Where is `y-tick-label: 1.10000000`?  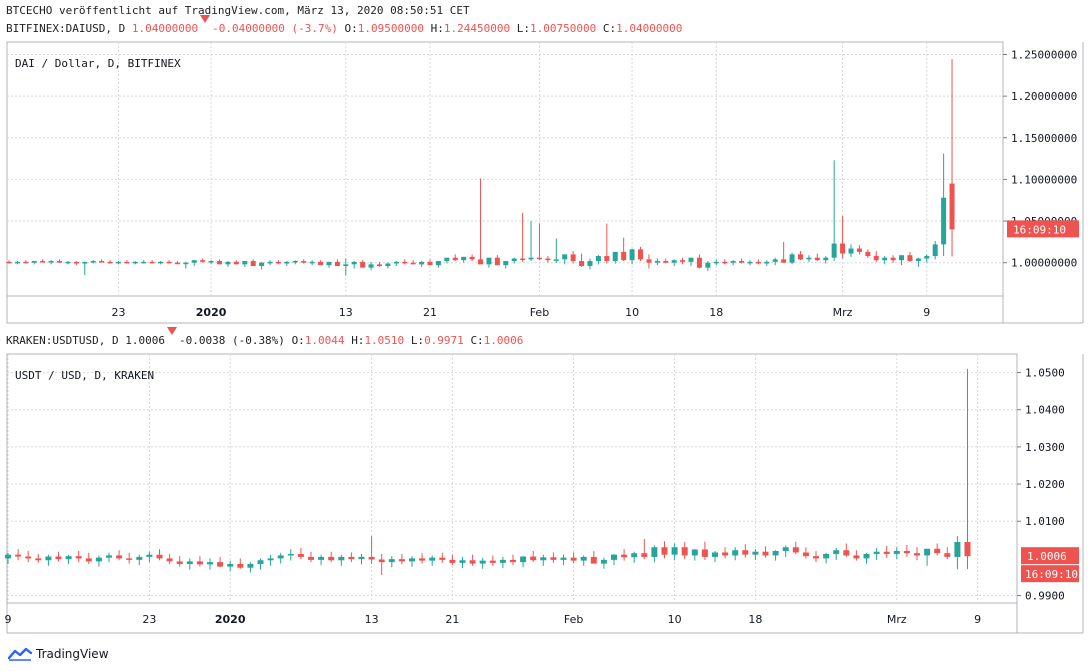
y-tick-label: 1.10000000 is located at coordinates (1044, 179).